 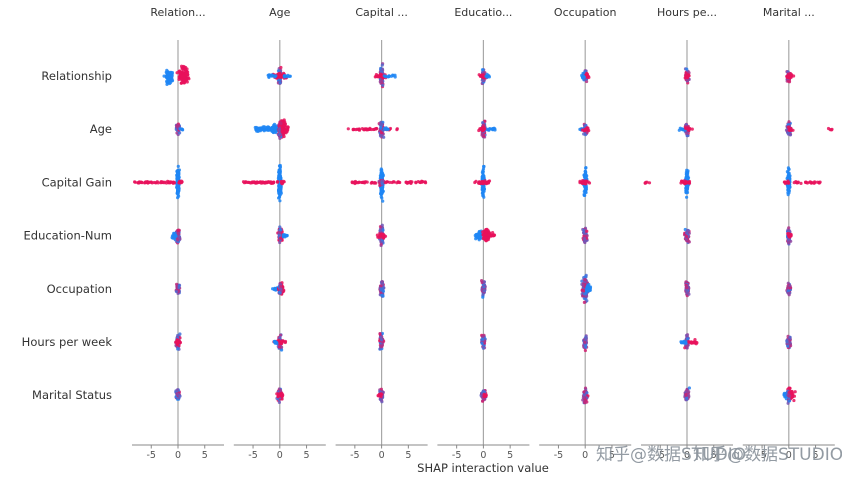 I want to click on x-tick-label: 0, so click(x=483, y=455).